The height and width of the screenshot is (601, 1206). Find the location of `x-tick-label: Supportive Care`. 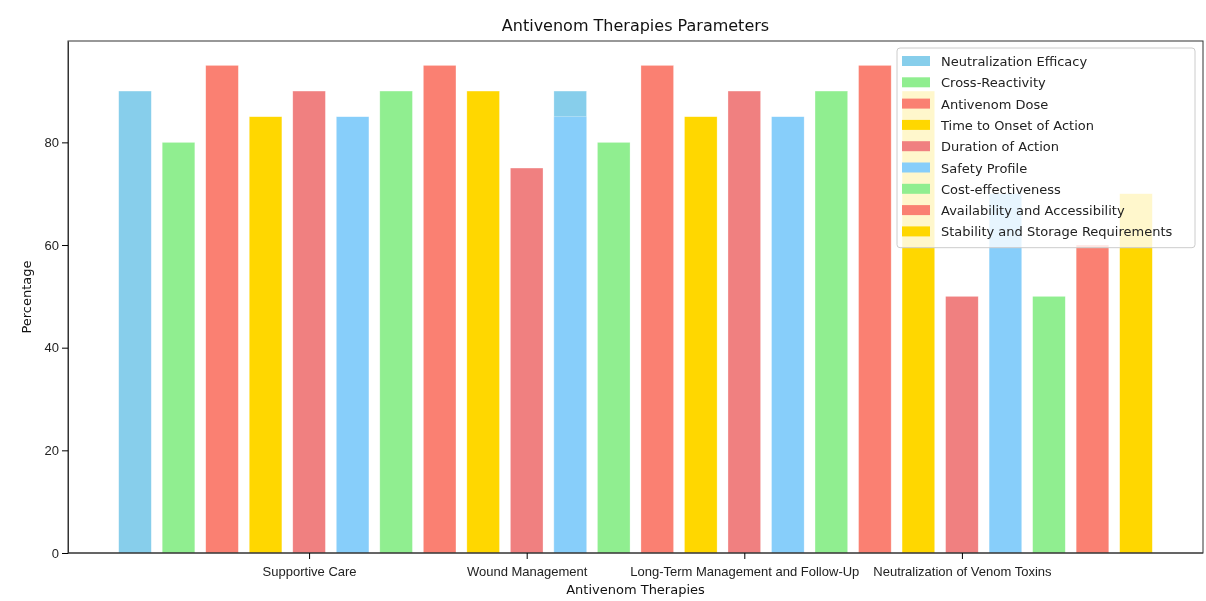

x-tick-label: Supportive Care is located at coordinates (309, 572).